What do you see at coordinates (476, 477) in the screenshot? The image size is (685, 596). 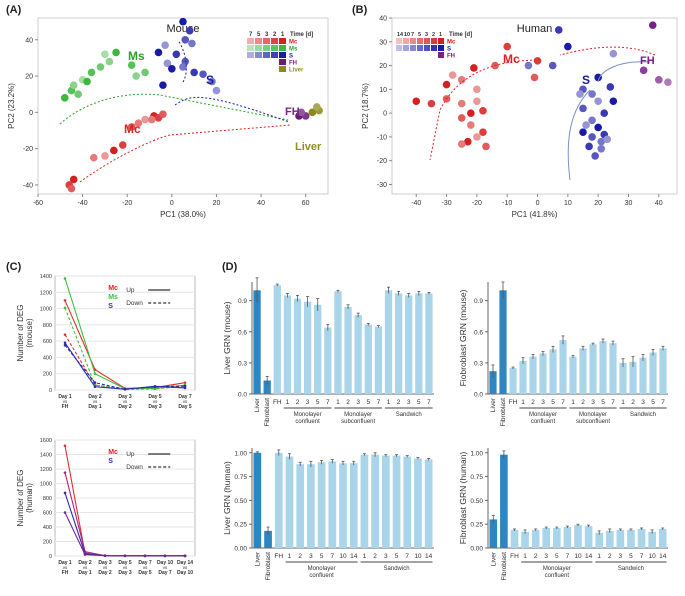 I see `y-tick-label: 0.75` at bounding box center [476, 477].